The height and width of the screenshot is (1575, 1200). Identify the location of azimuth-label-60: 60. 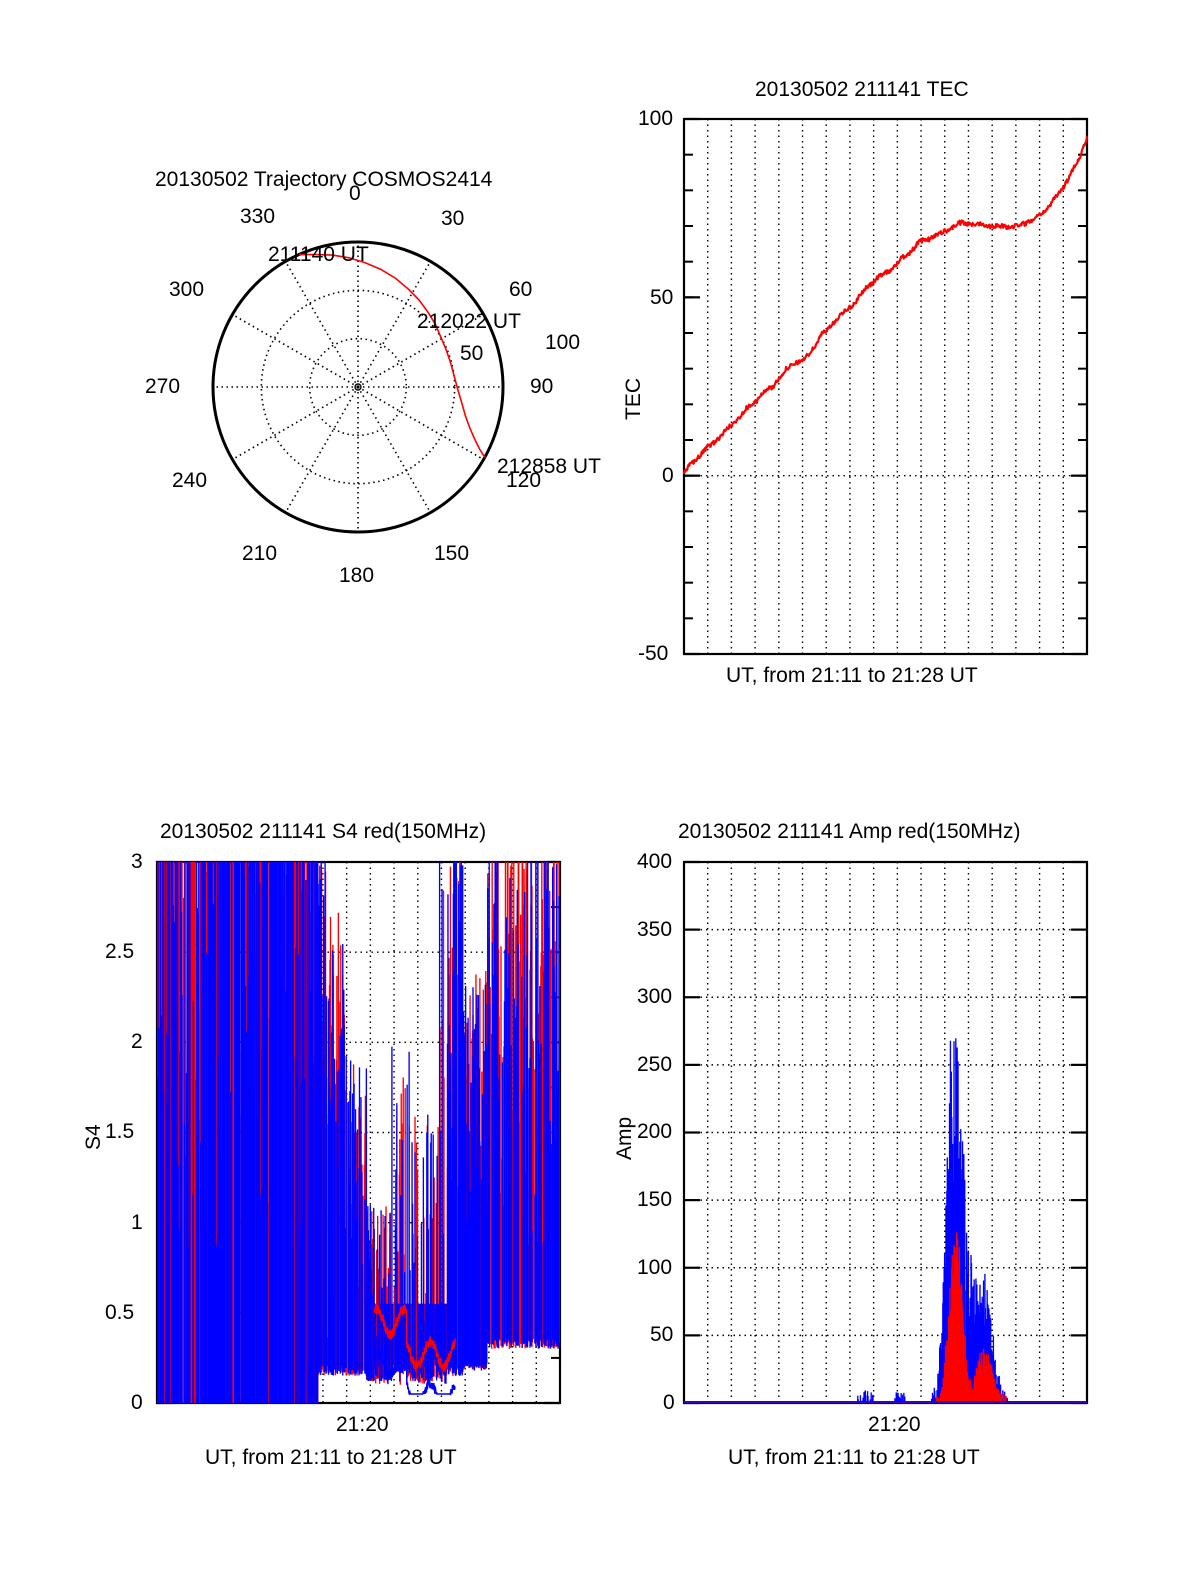
(521, 289).